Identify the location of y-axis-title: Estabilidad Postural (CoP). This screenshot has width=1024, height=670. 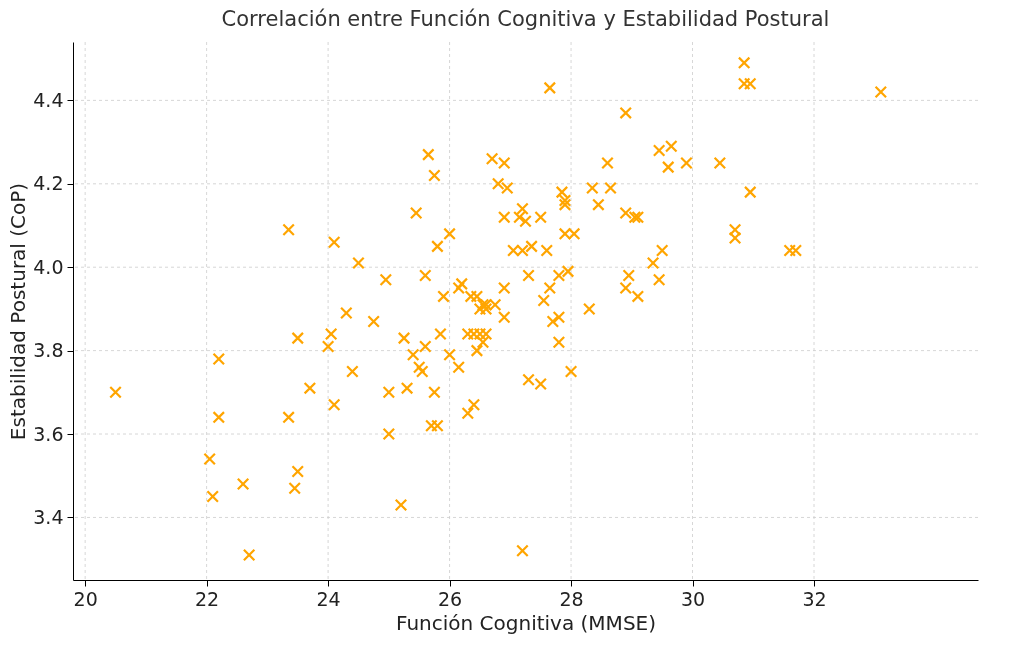
(18, 311).